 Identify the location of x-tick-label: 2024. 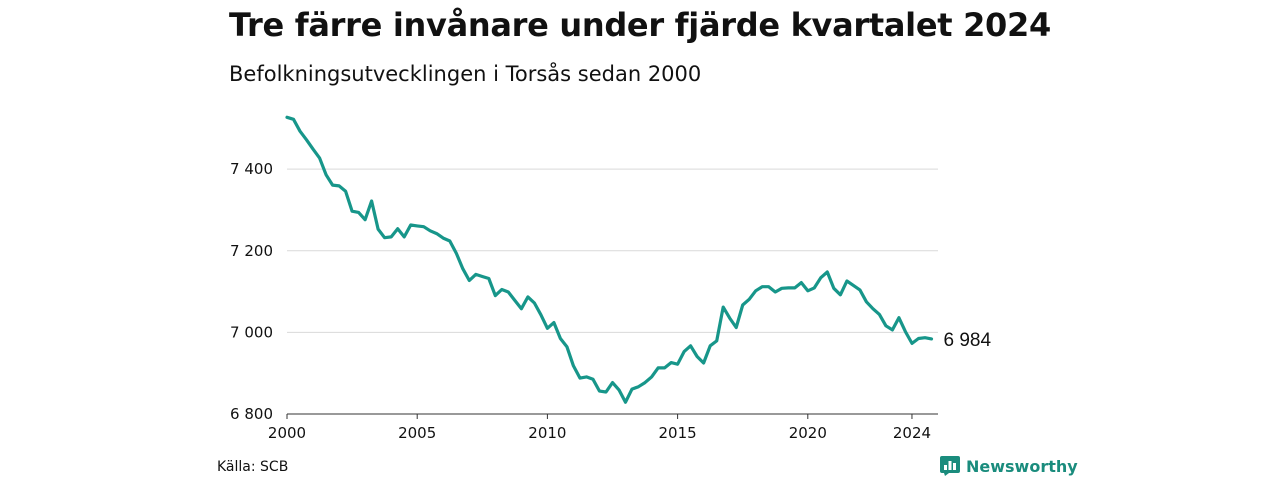
(912, 433).